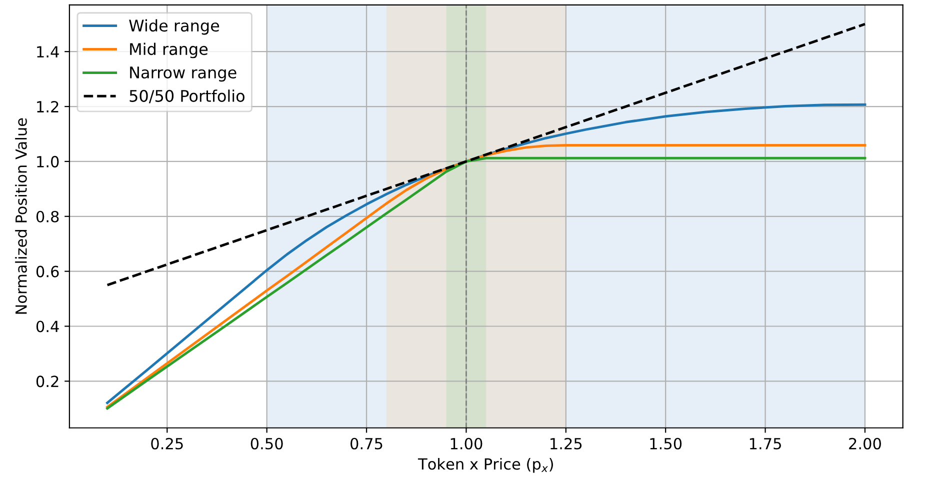 Image resolution: width=926 pixels, height=489 pixels. I want to click on legend-label: 50/50 Portfolio, so click(187, 97).